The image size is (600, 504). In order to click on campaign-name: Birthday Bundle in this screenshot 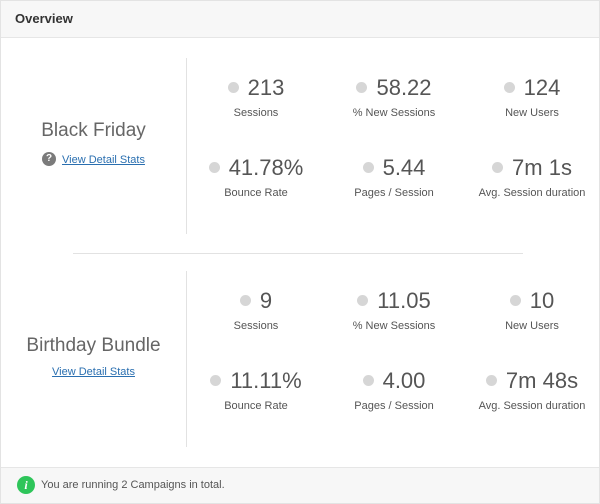, I will do `click(93, 345)`.